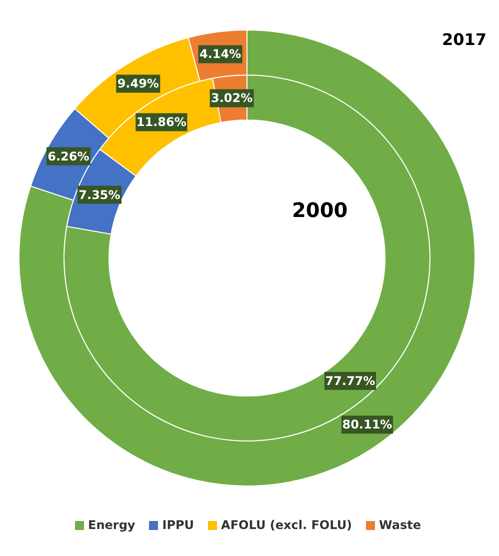  Describe the element at coordinates (231, 98) in the screenshot. I see `data-label: 3.02%` at that location.